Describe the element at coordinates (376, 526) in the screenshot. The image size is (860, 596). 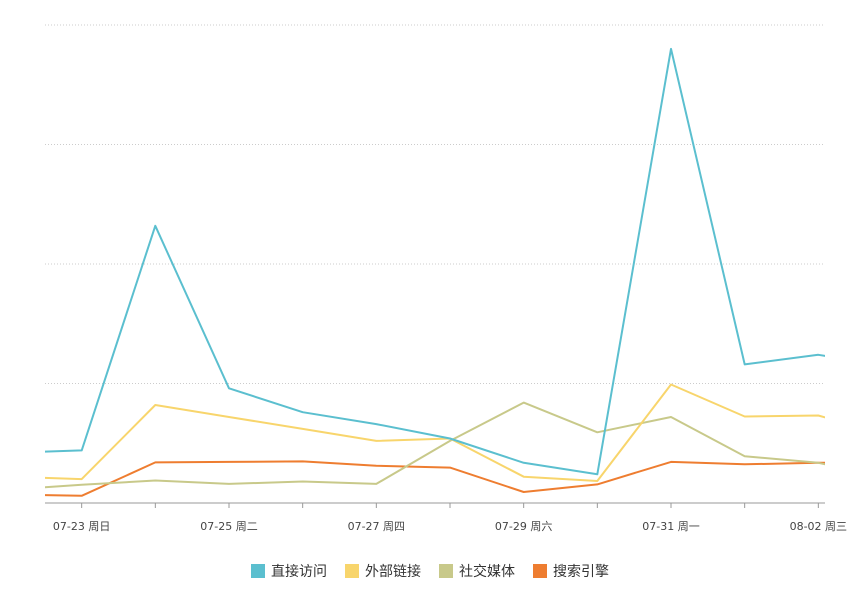
I see `x-tick-label-2: 07-27 周四` at that location.